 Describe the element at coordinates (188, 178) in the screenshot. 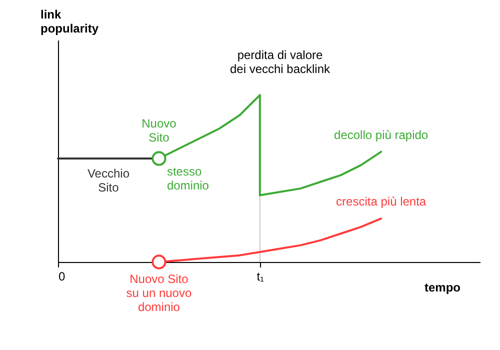

I see `annotation: stesso dominio` at that location.